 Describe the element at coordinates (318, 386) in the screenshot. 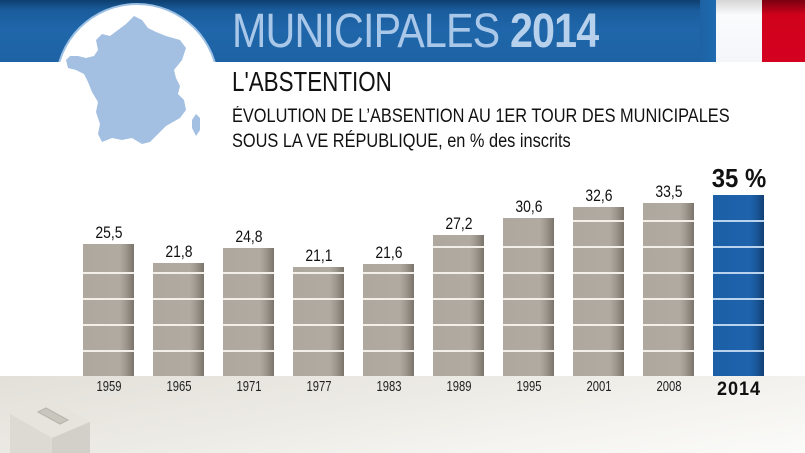

I see `x-tick-label: 1977` at that location.